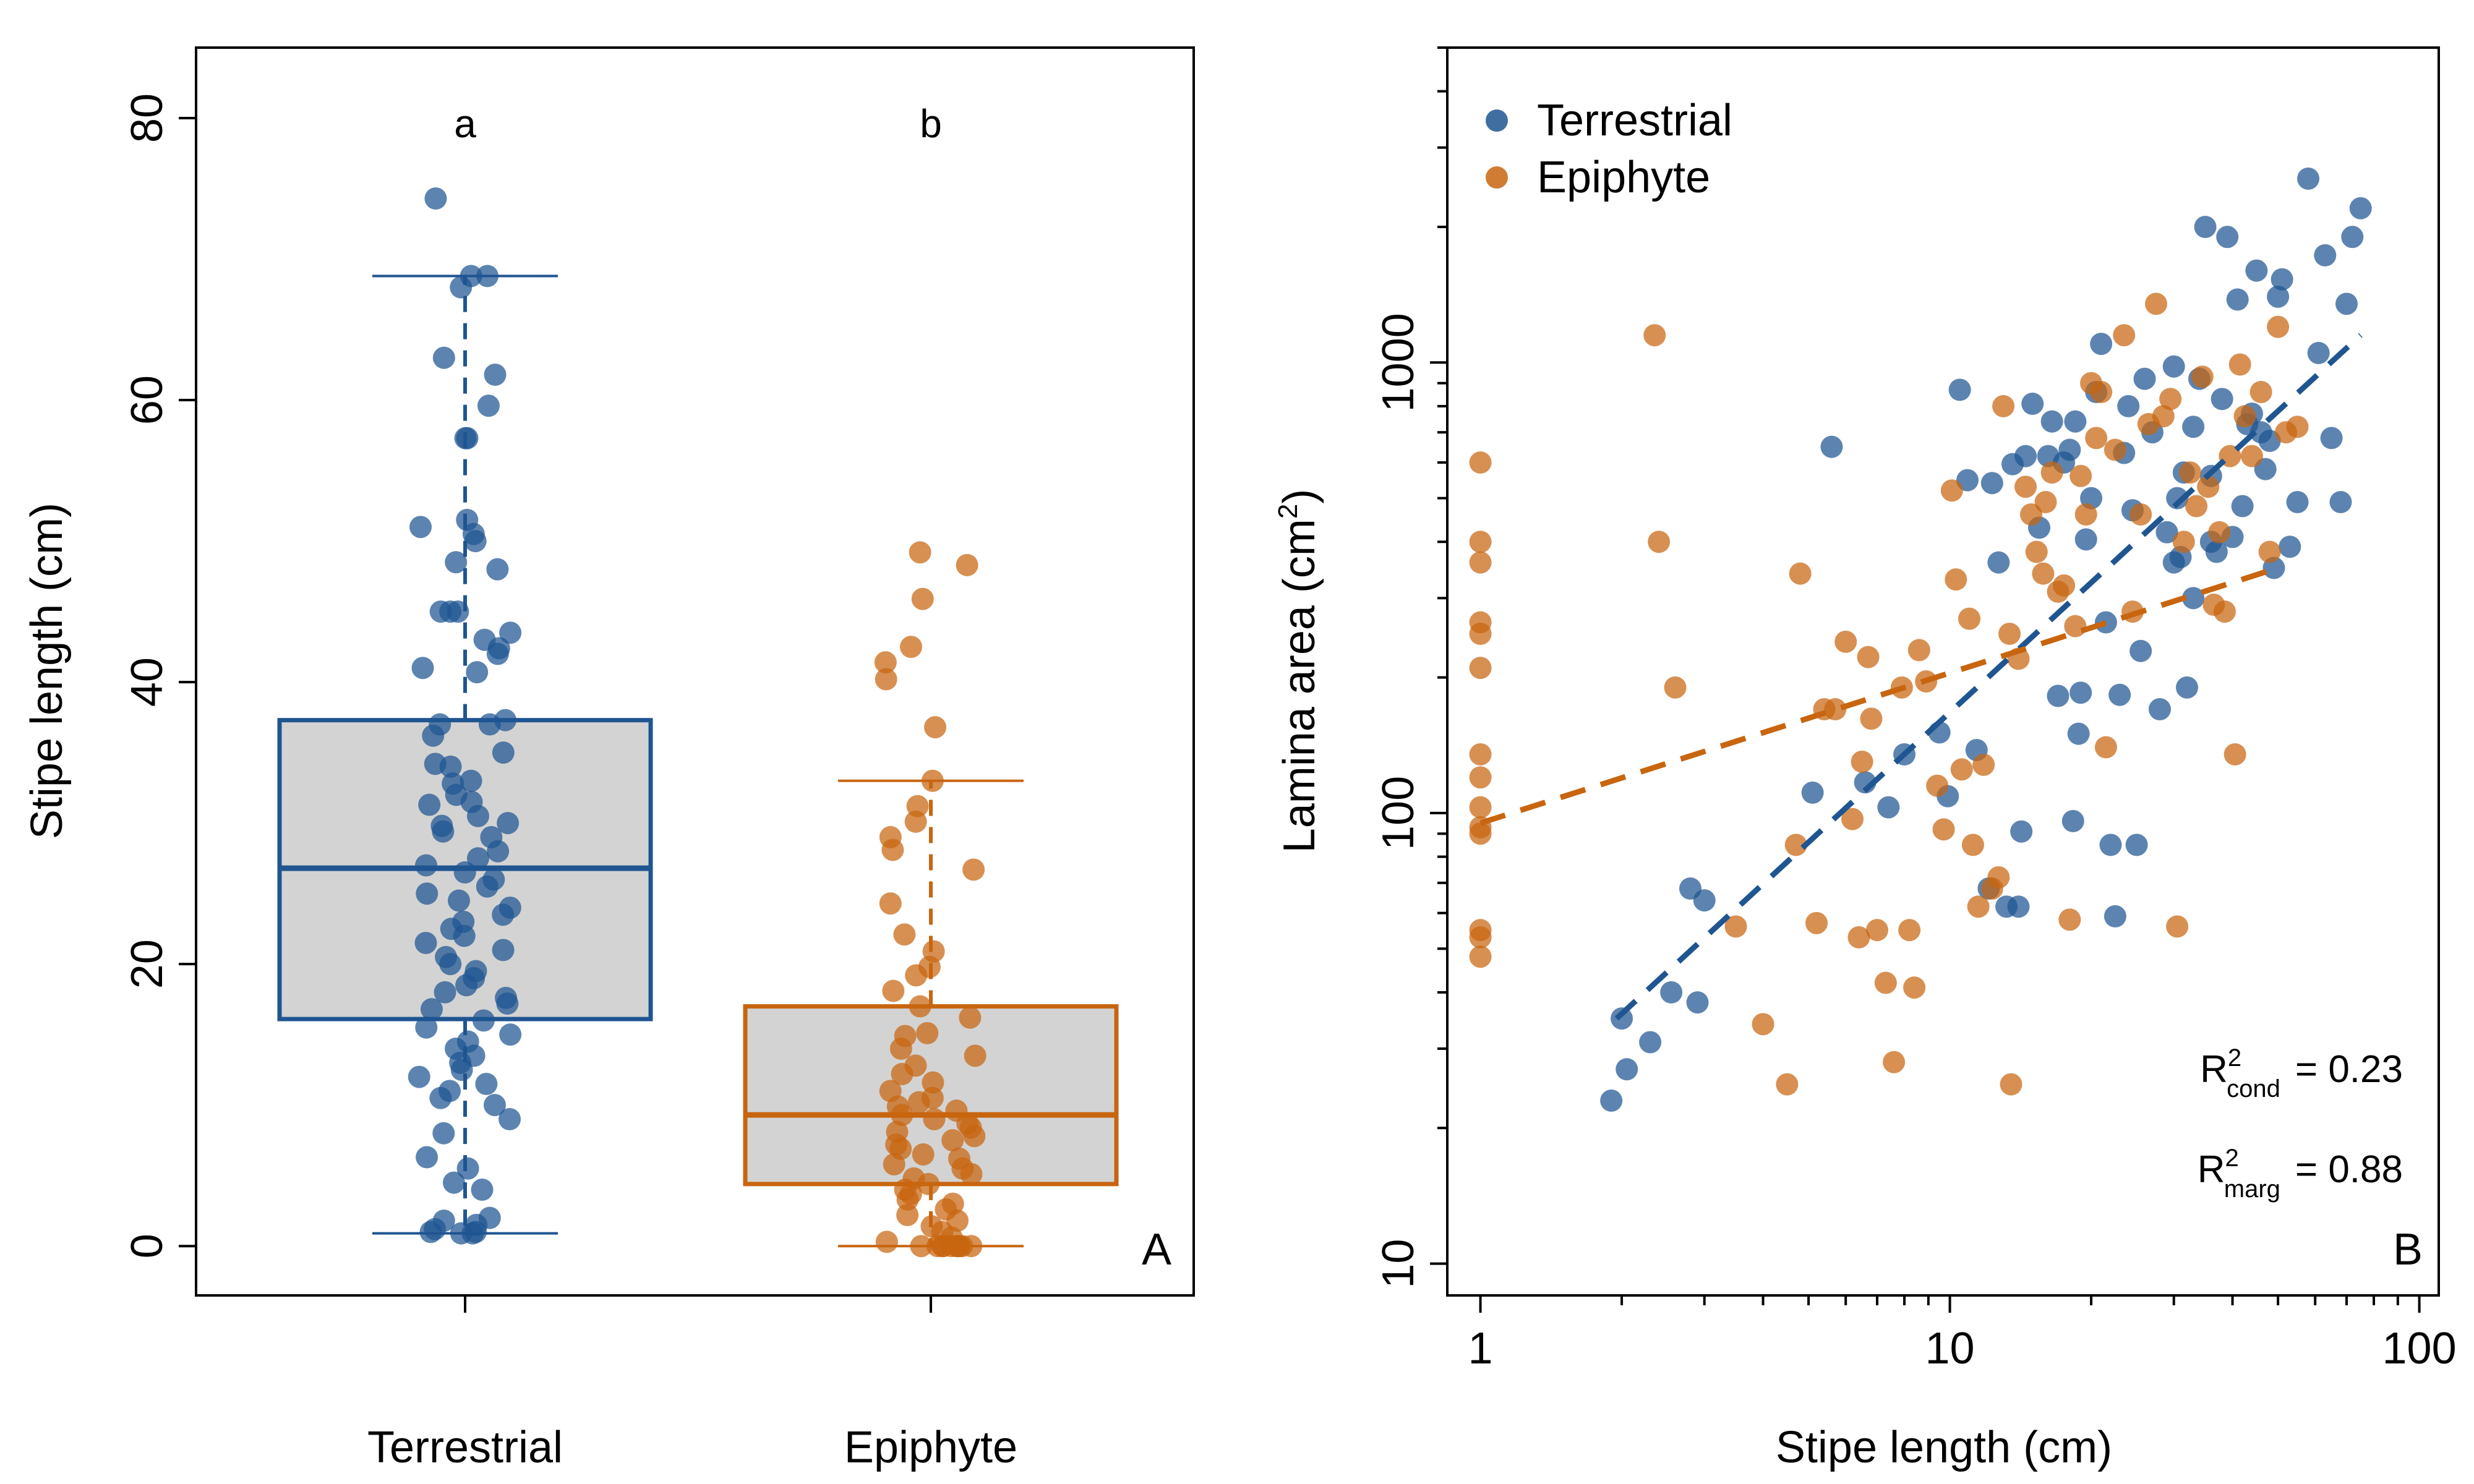  Describe the element at coordinates (1299, 671) in the screenshot. I see `panel-b-y-axis-label: Lamina area (cm2)` at that location.